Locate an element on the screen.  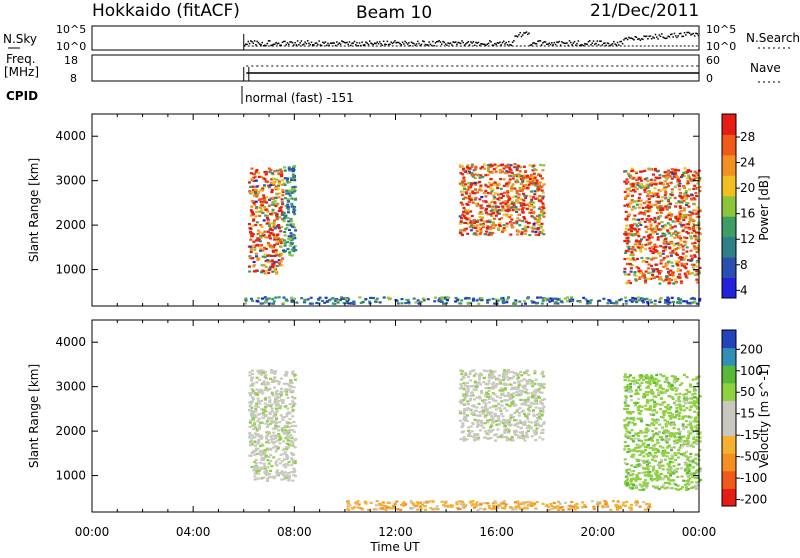
beam-title: Beam 10 is located at coordinates (394, 13).